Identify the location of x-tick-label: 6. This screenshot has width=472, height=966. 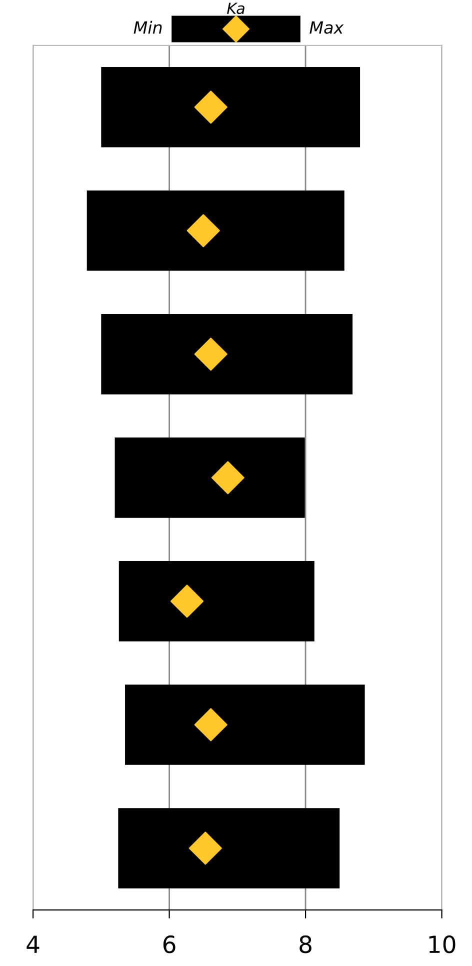
(169, 944).